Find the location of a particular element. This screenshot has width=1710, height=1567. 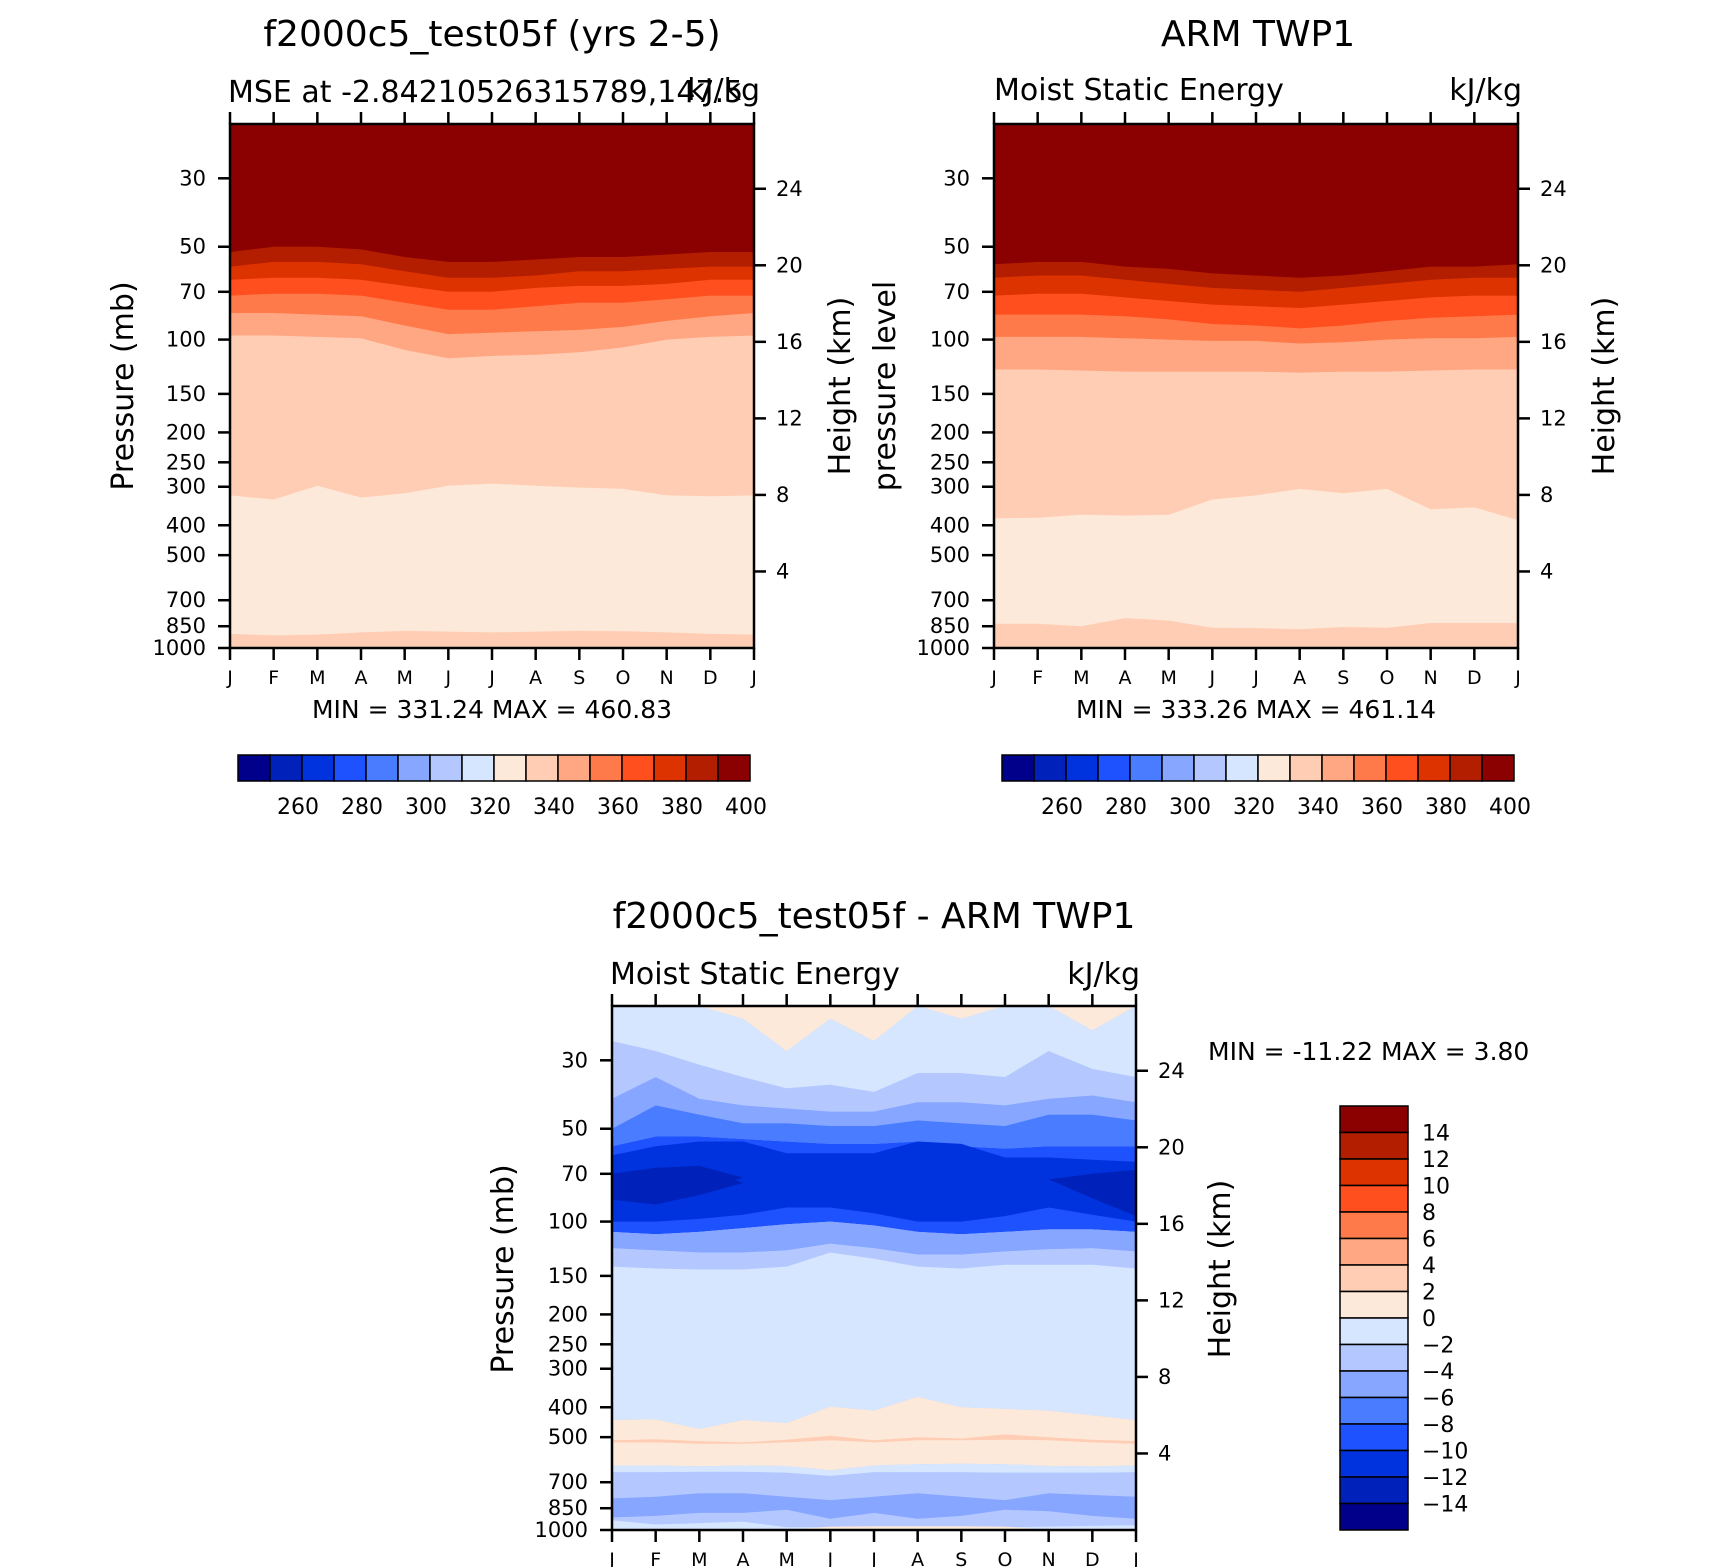

colorbar-label: −2 is located at coordinates (1438, 1346).